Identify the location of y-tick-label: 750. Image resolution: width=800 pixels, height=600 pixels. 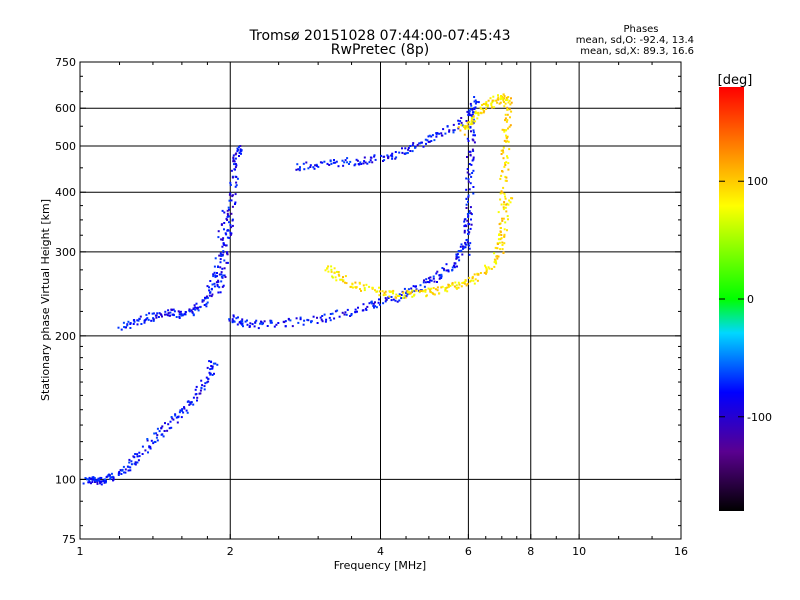
(65, 62).